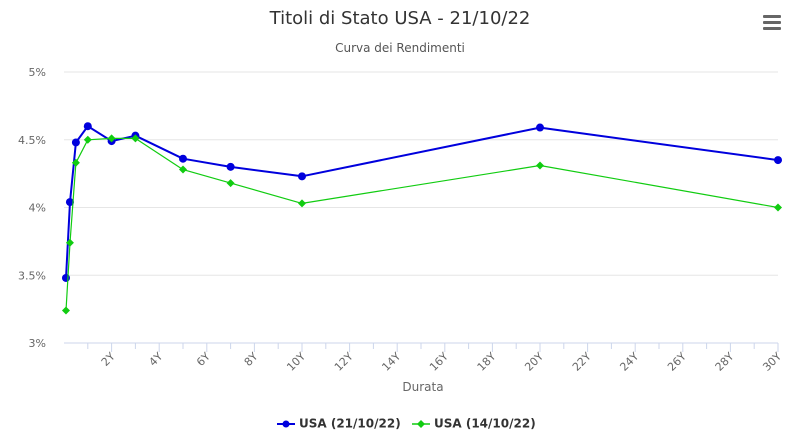  I want to click on legend-marker-circle-icon, so click(286, 423).